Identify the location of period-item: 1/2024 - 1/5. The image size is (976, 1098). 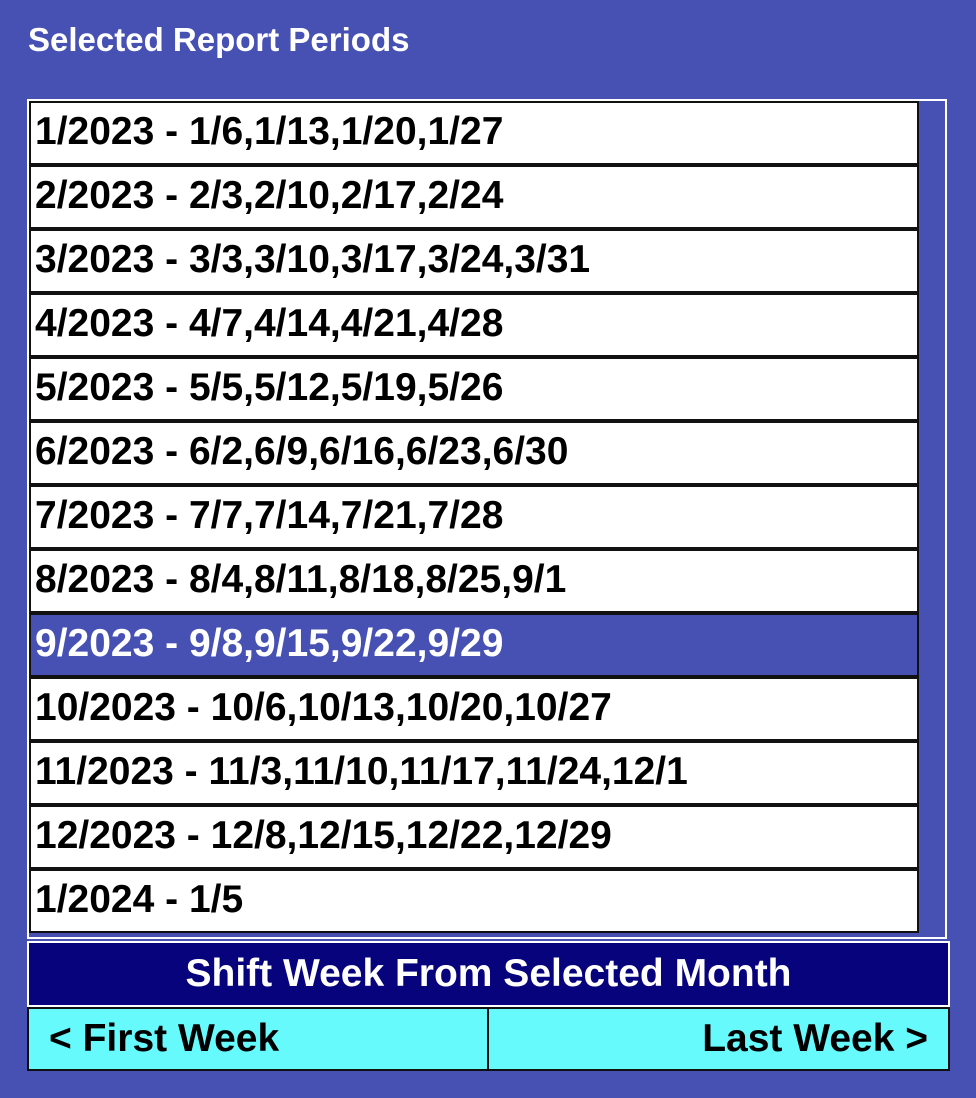
(474, 901).